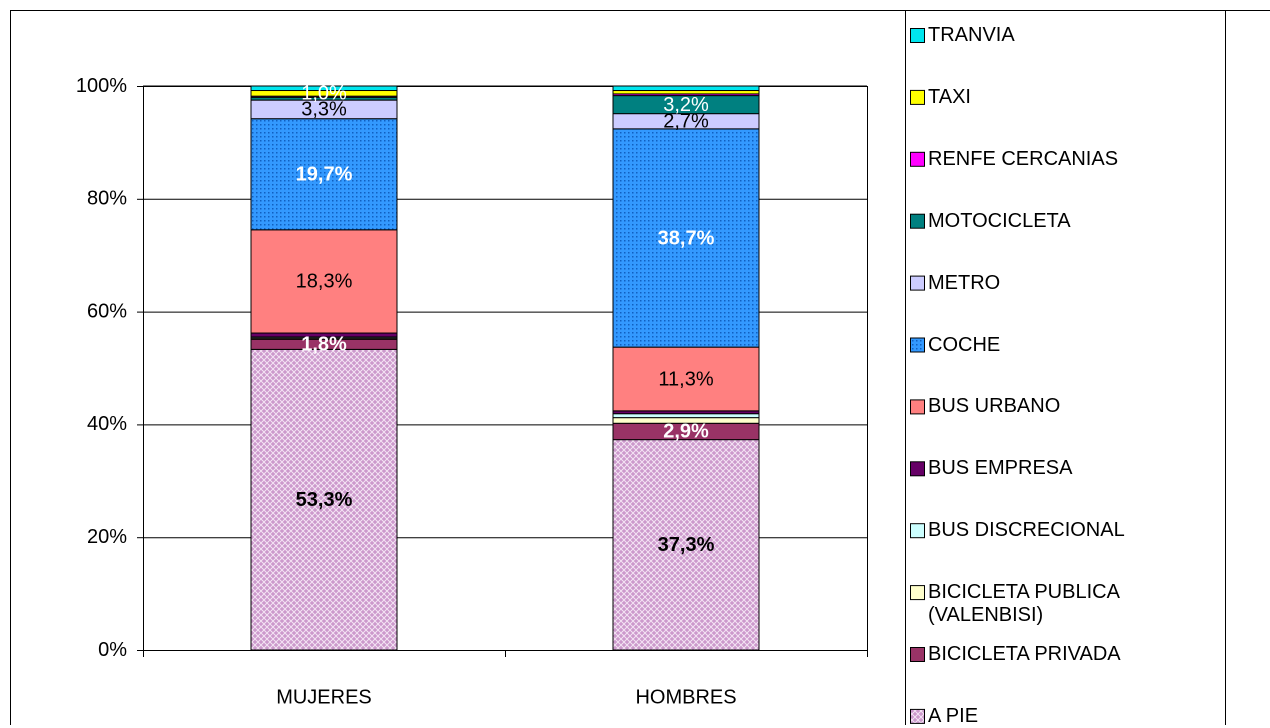  Describe the element at coordinates (1059, 35) in the screenshot. I see `legend-label: TRANVIA` at that location.